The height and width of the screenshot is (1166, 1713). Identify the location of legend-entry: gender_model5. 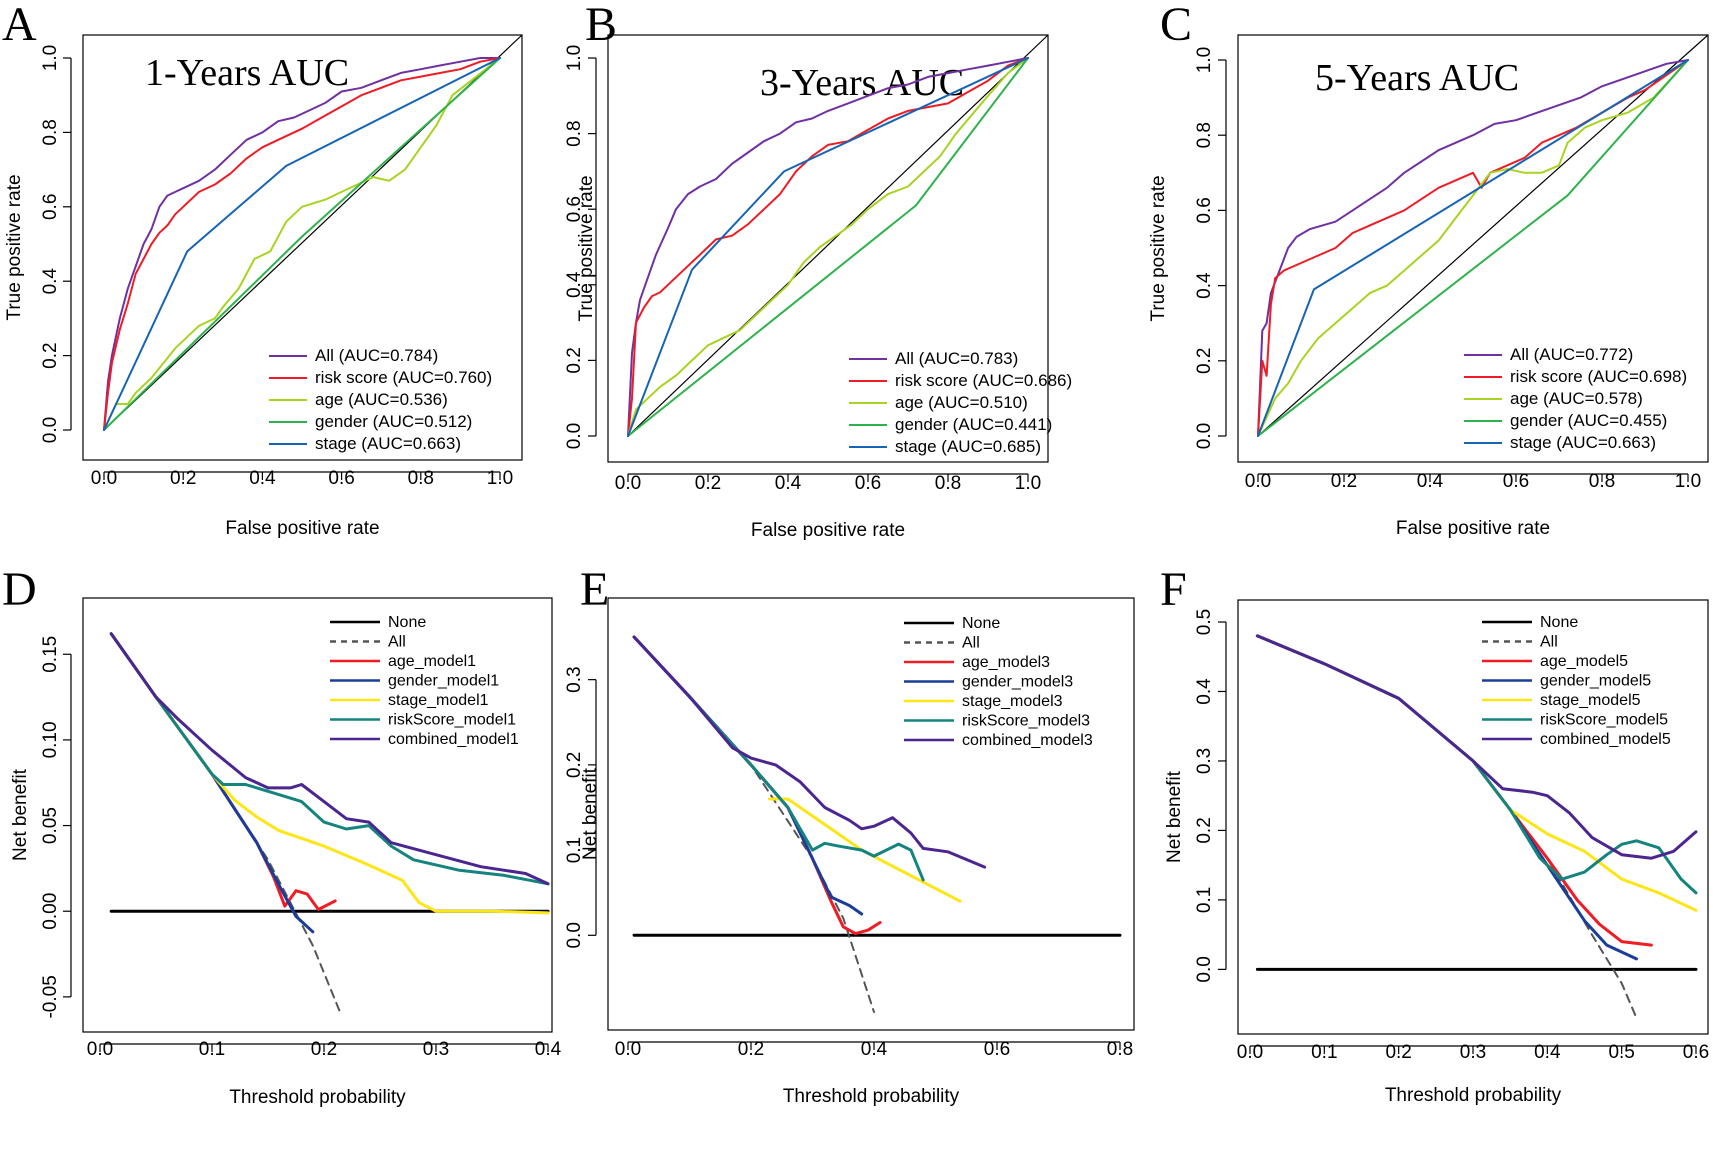
(1595, 681).